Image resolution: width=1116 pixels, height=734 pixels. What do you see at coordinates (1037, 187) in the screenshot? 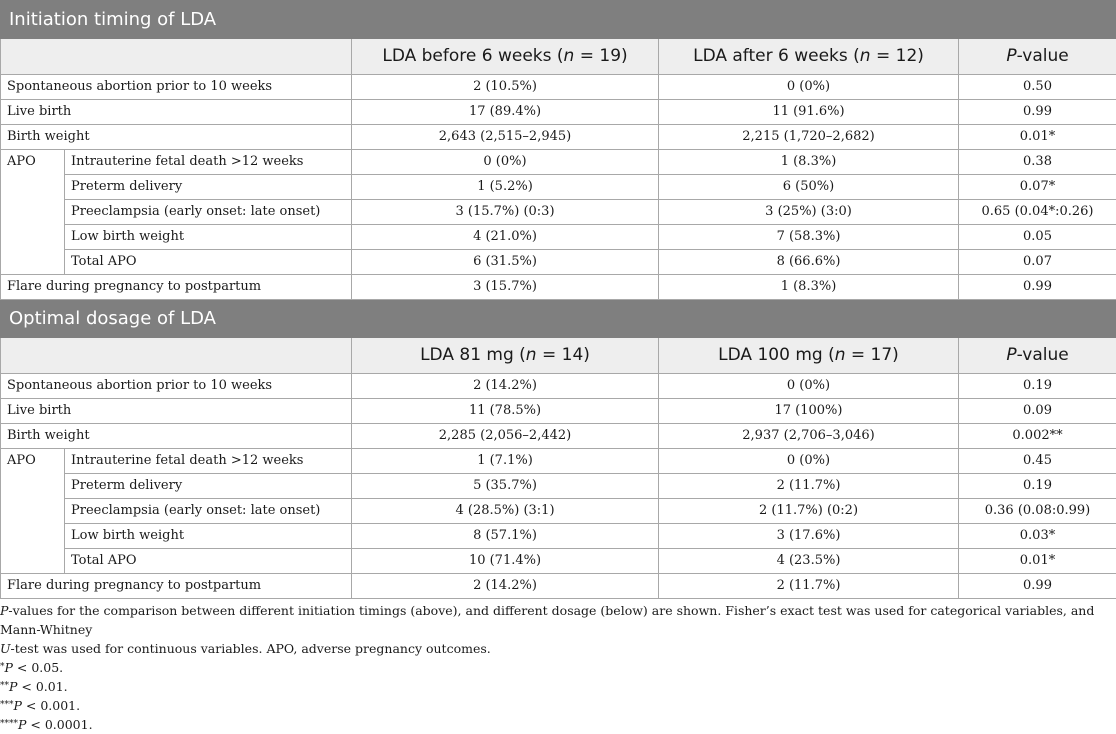
I see `cell-p-value: 0.07*` at bounding box center [1037, 187].